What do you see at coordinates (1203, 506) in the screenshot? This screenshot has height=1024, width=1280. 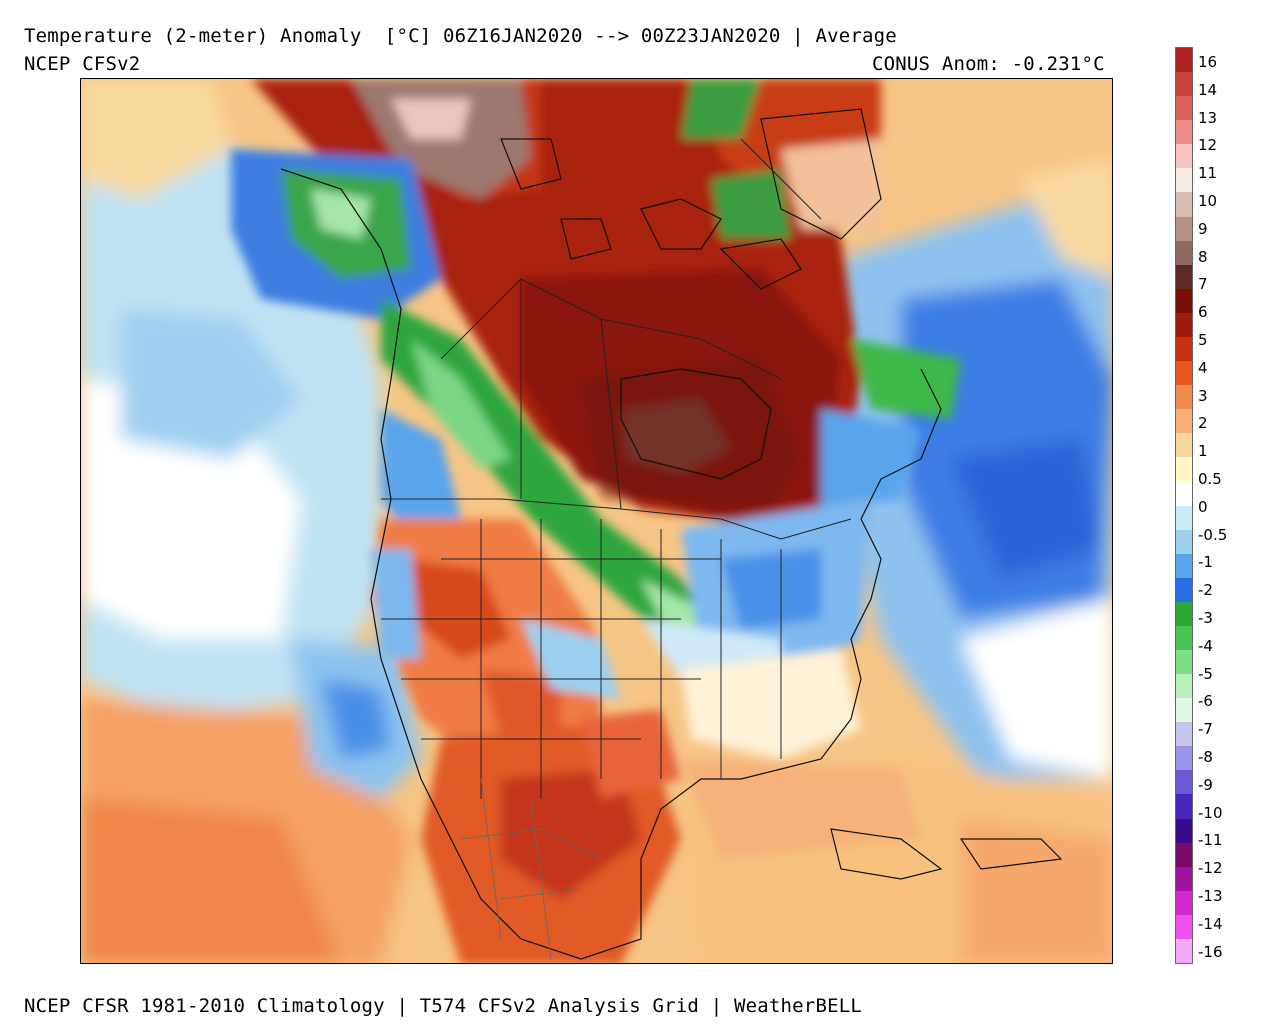 I see `colorbar-tick-label: 0` at bounding box center [1203, 506].